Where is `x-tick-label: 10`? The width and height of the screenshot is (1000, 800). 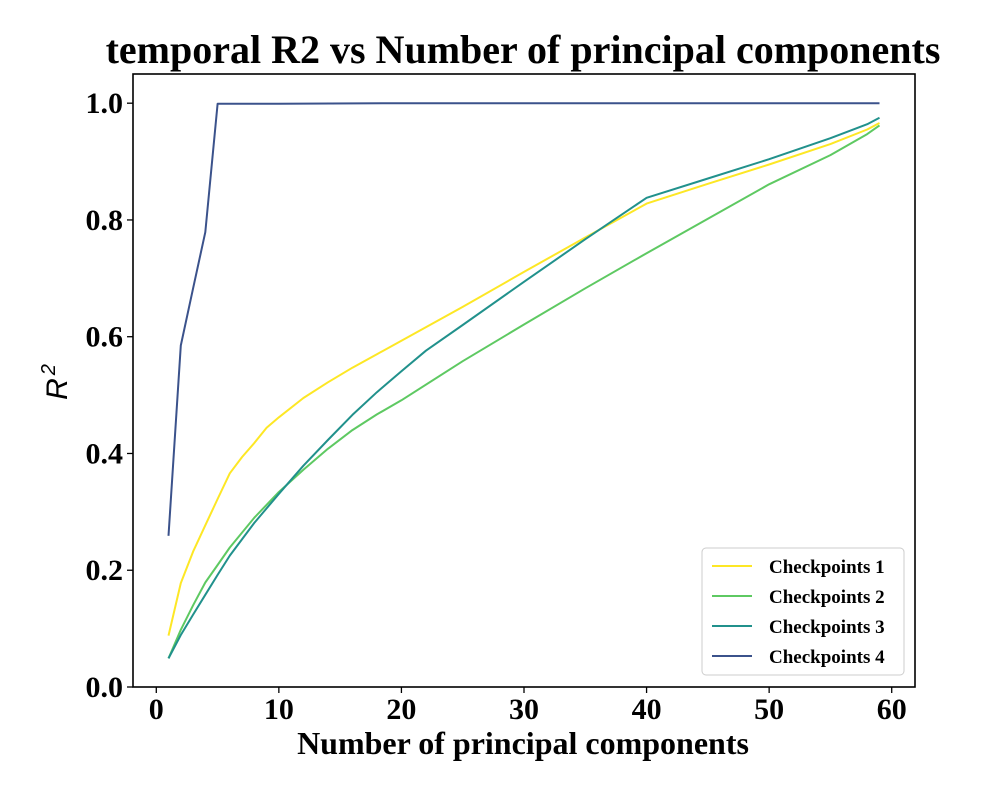
x-tick-label: 10 is located at coordinates (279, 709).